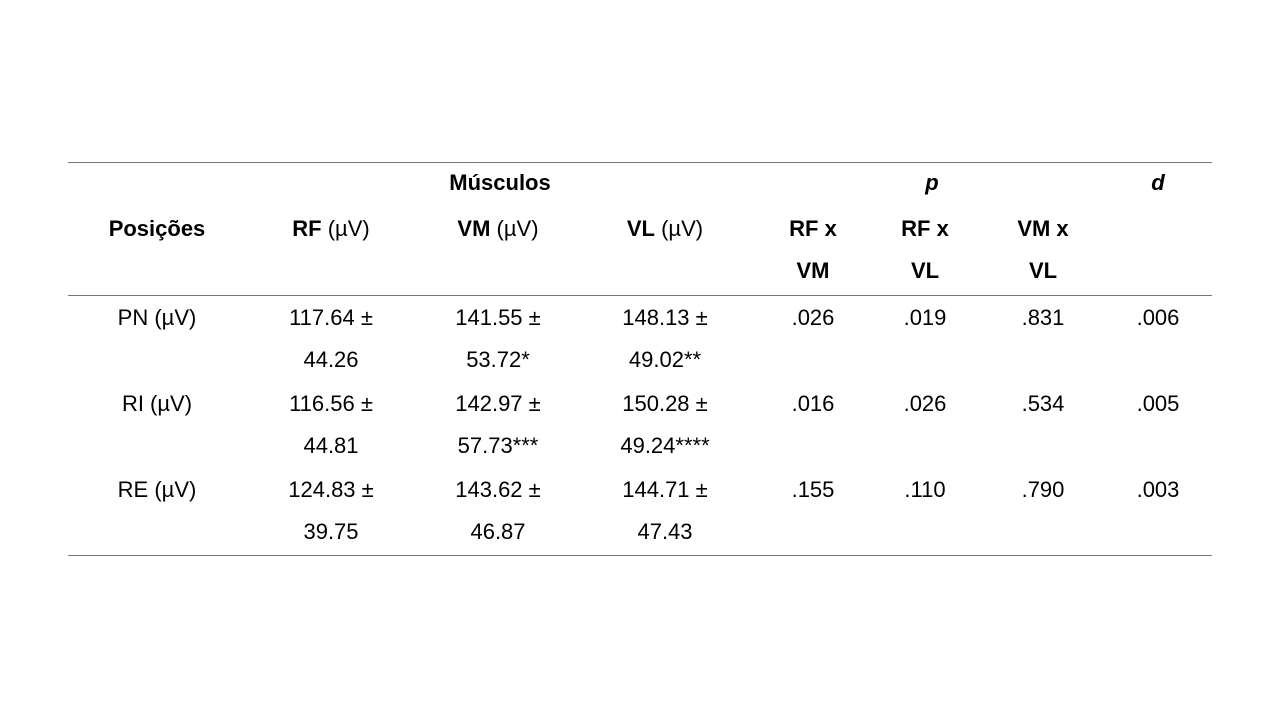 The height and width of the screenshot is (720, 1280). I want to click on column-header: VM (µV), so click(498, 229).